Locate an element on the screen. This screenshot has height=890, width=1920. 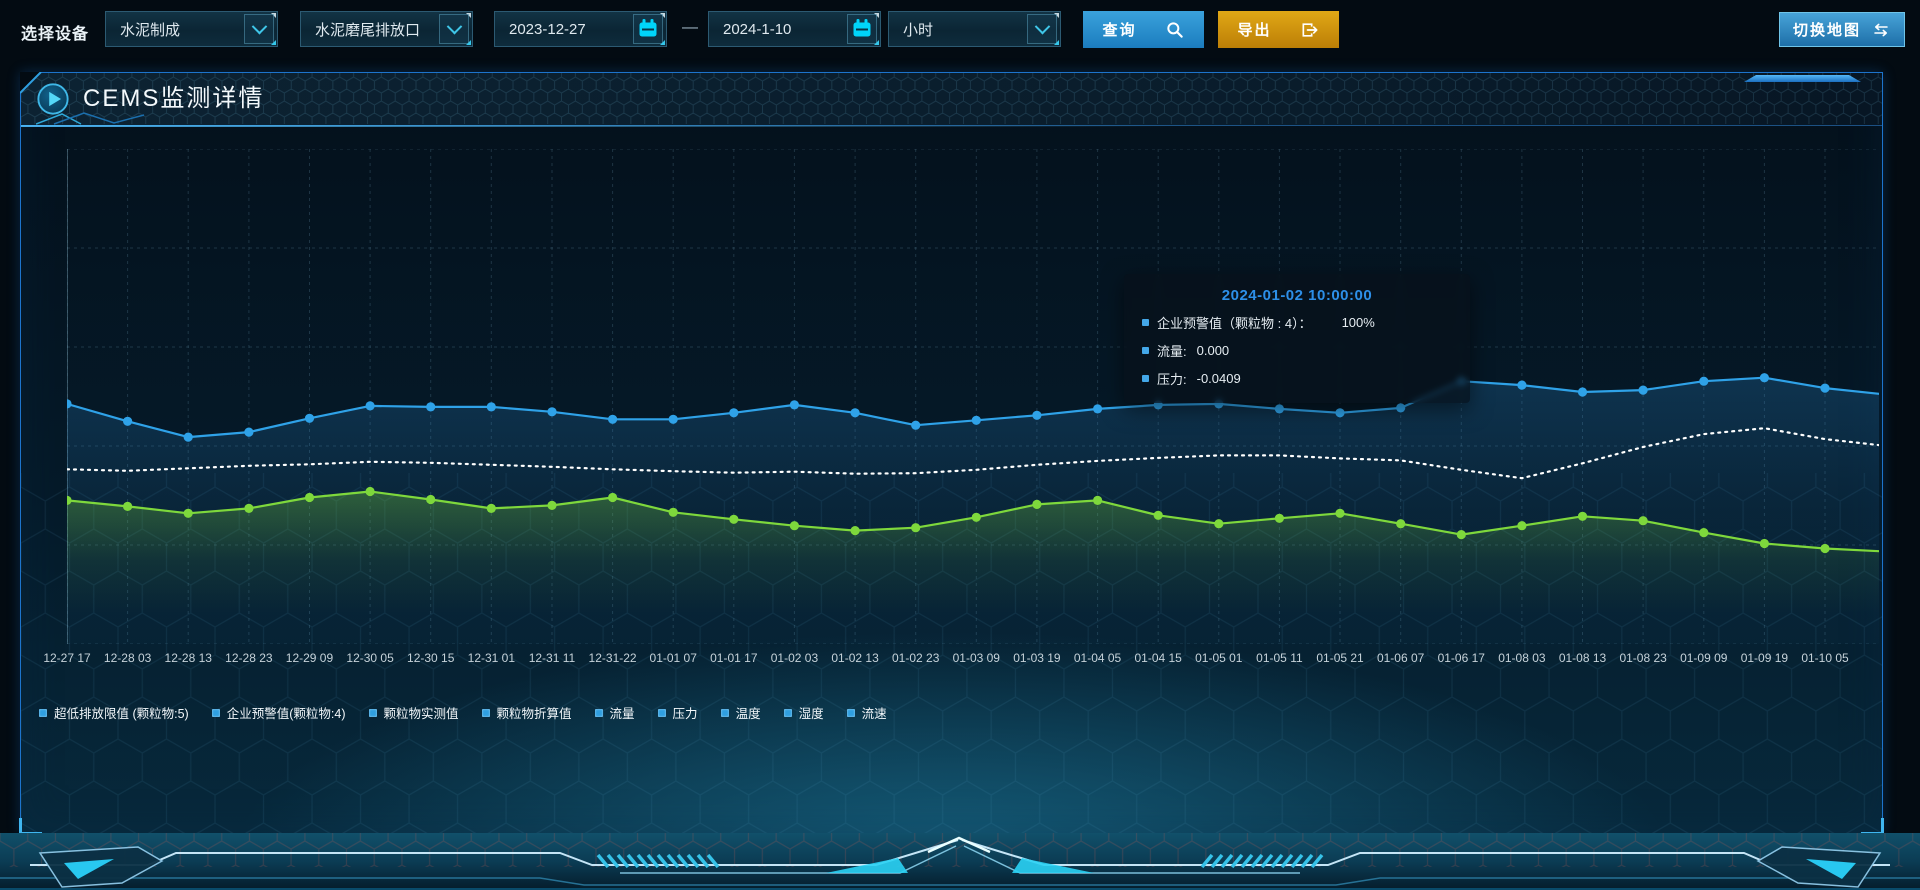
swap-arrows-icon is located at coordinates (1881, 29).